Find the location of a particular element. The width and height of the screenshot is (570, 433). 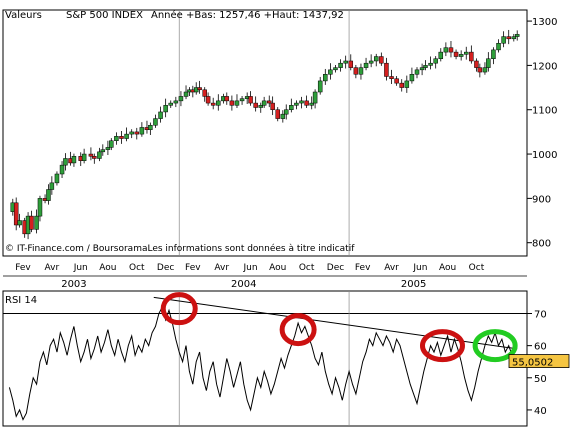

rsi-badge-box is located at coordinates (539, 361).